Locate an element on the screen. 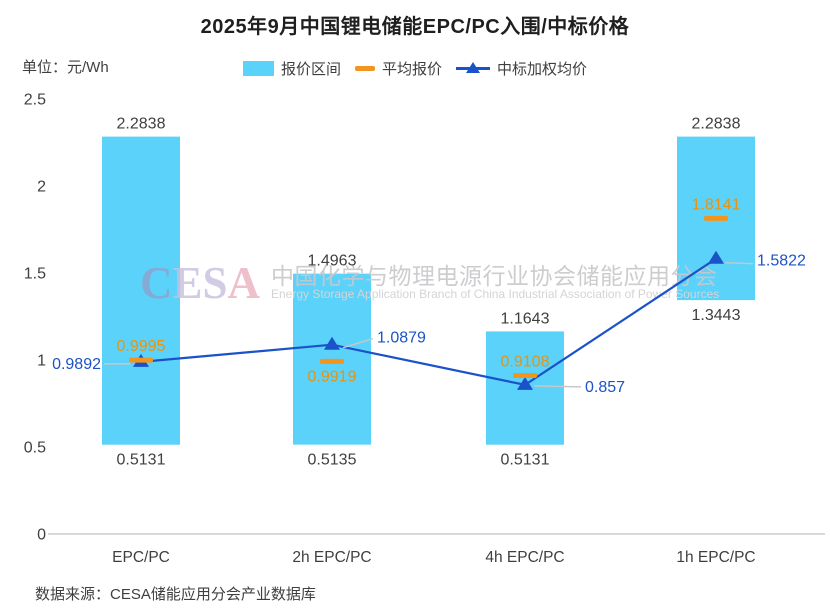  weighted-average-label: 1.5822 is located at coordinates (781, 261).